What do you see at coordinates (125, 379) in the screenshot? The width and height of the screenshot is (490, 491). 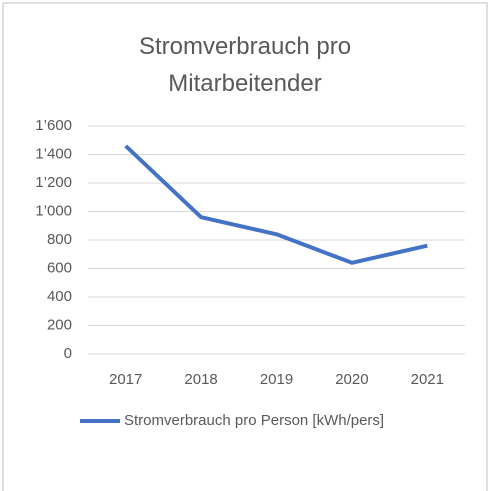 I see `x-tick-label: 2017` at bounding box center [125, 379].